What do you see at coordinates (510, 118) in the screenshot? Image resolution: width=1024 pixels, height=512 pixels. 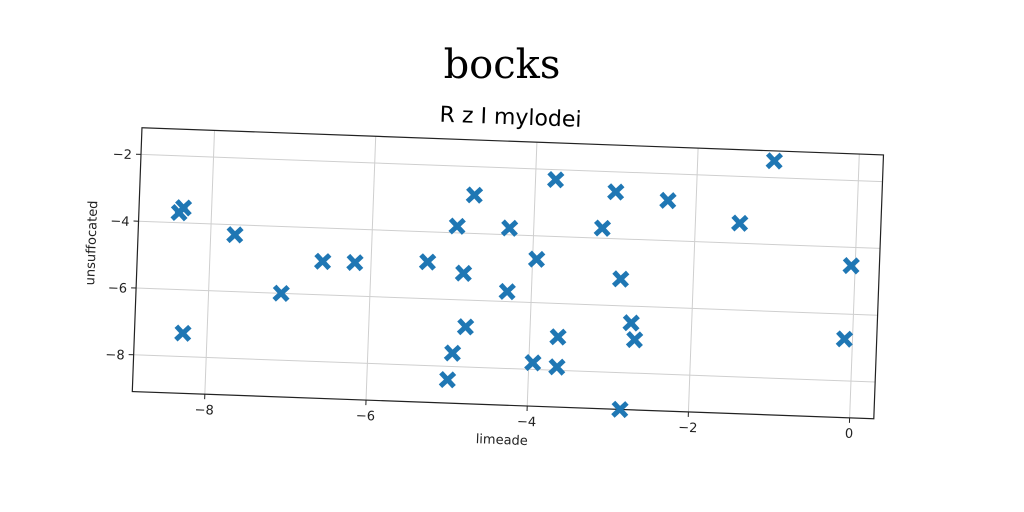 I see `axes-title: R z I mylodei` at bounding box center [510, 118].